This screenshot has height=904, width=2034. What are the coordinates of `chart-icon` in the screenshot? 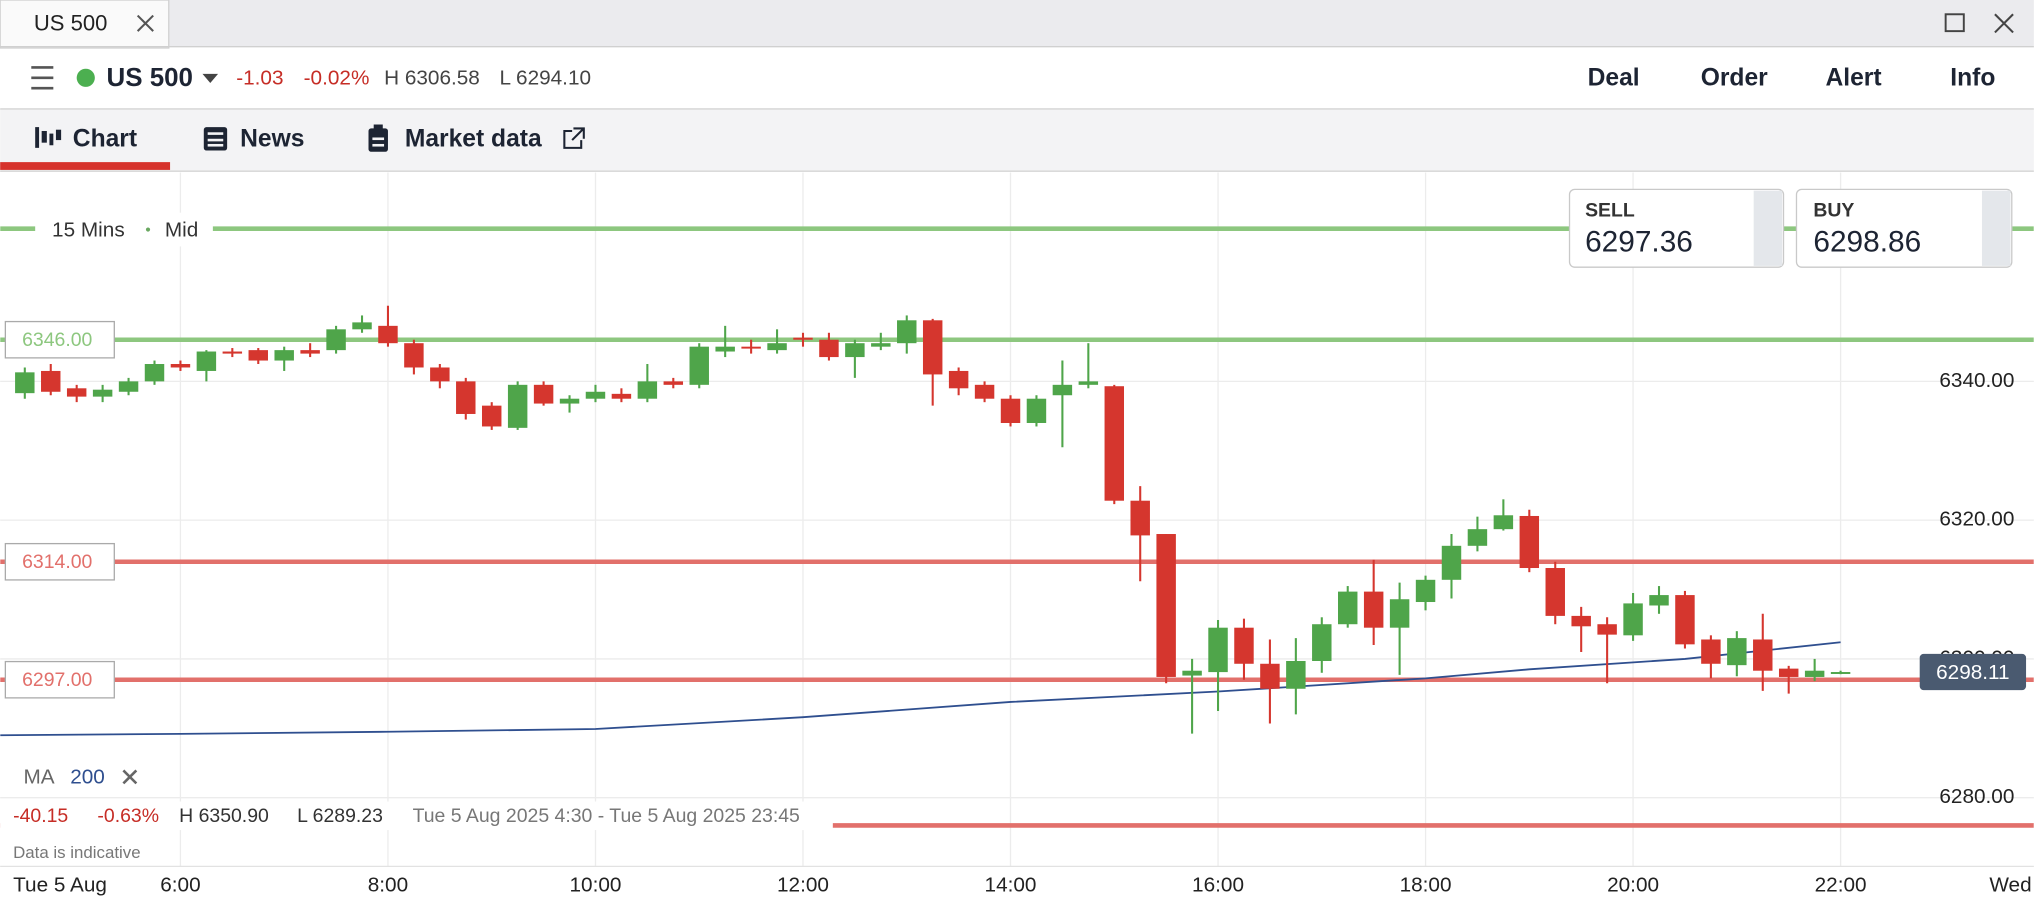 It's located at (48, 137).